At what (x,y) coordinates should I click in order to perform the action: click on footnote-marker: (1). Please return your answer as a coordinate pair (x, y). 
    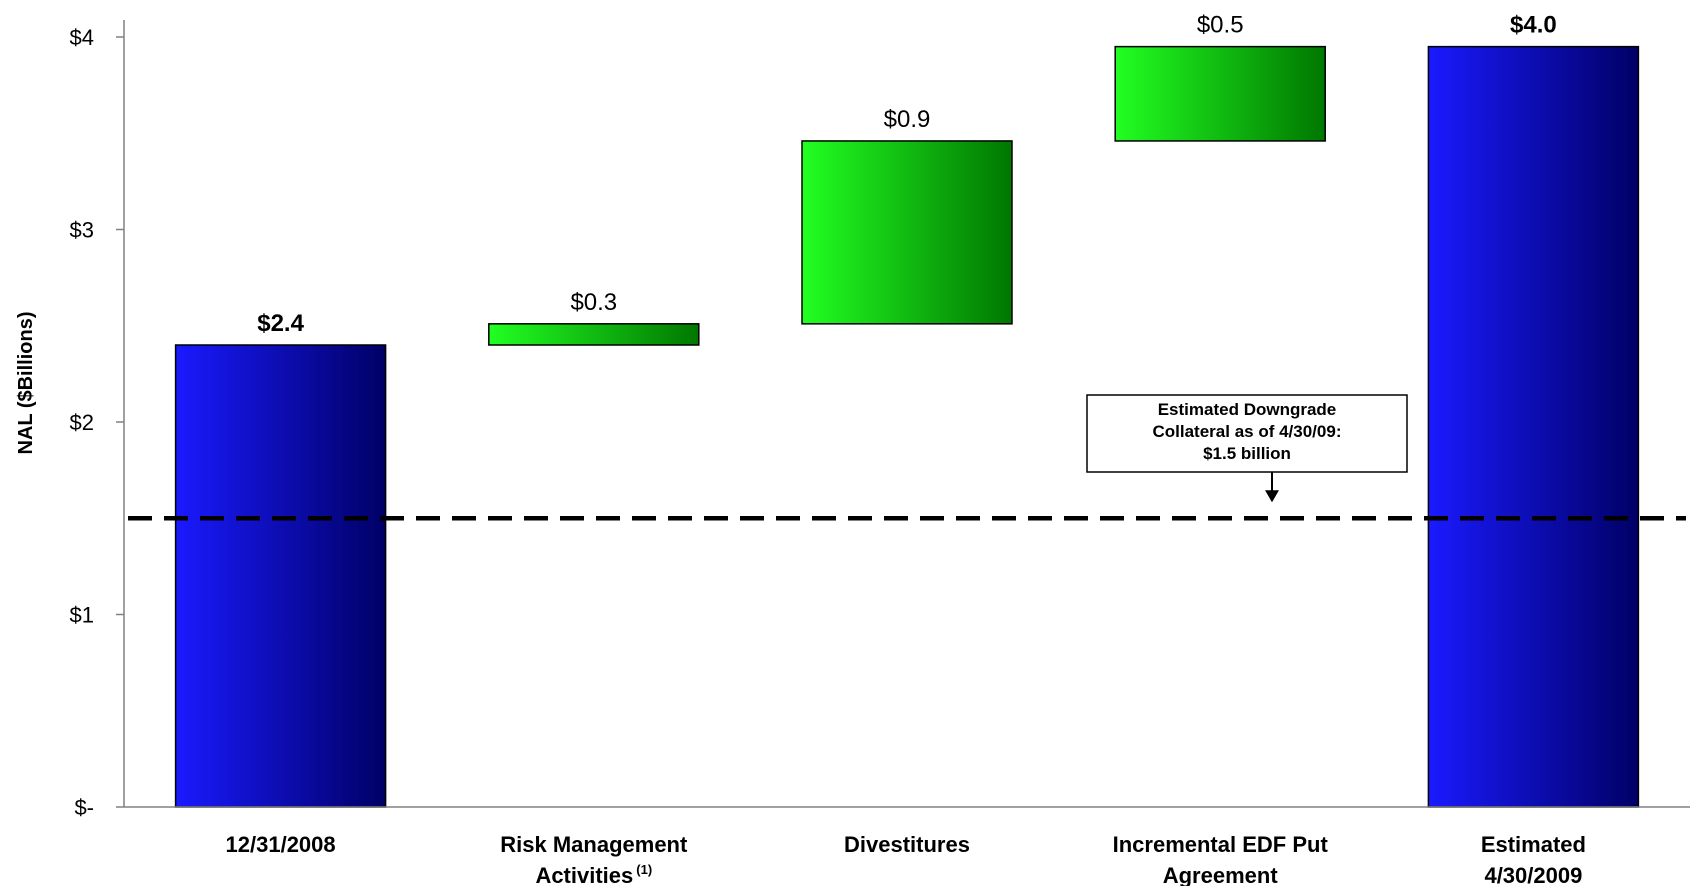
    Looking at the image, I should click on (644, 869).